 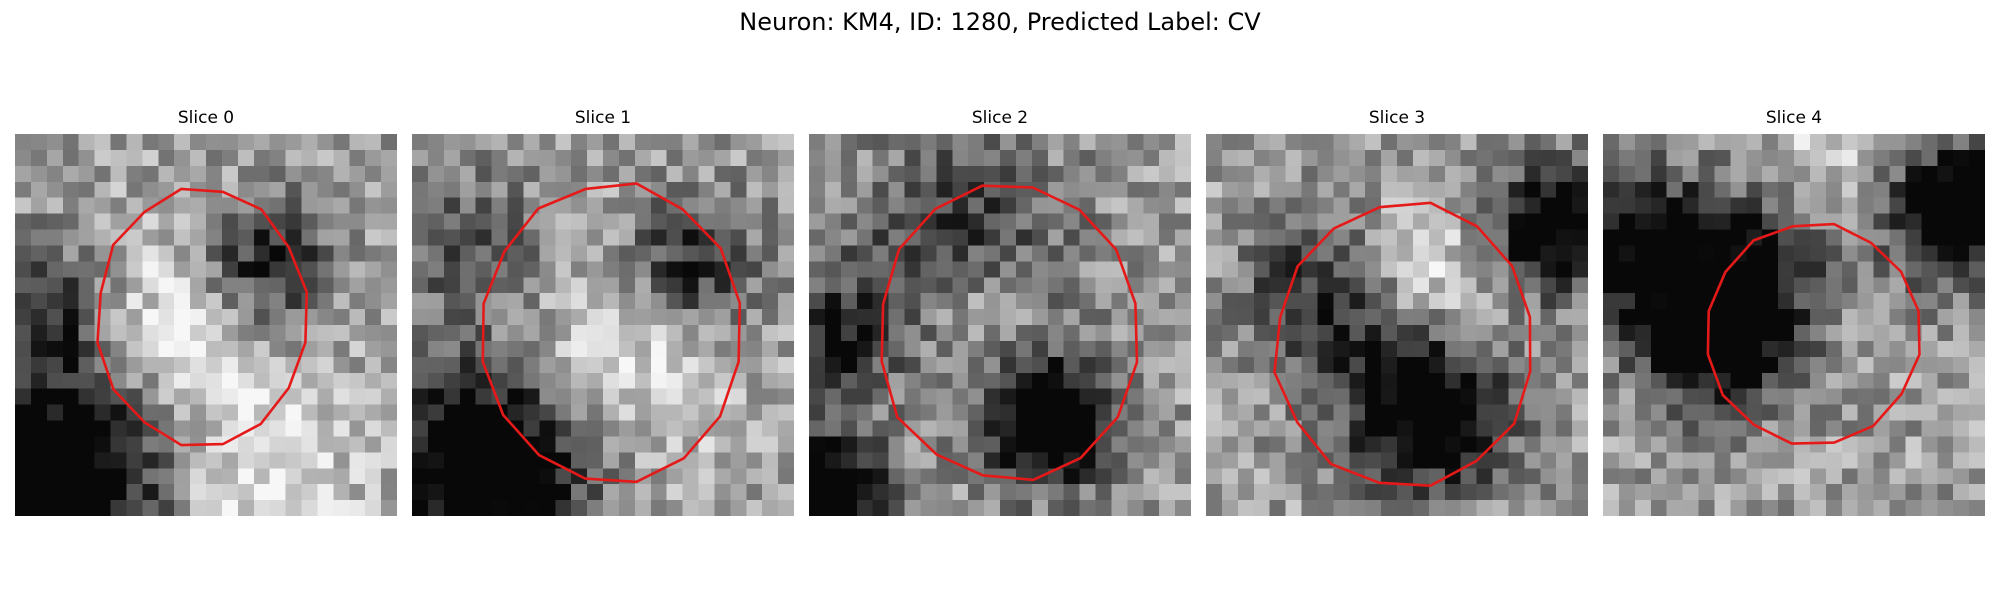 I want to click on slice-title-2: Slice 2, so click(x=1000, y=118).